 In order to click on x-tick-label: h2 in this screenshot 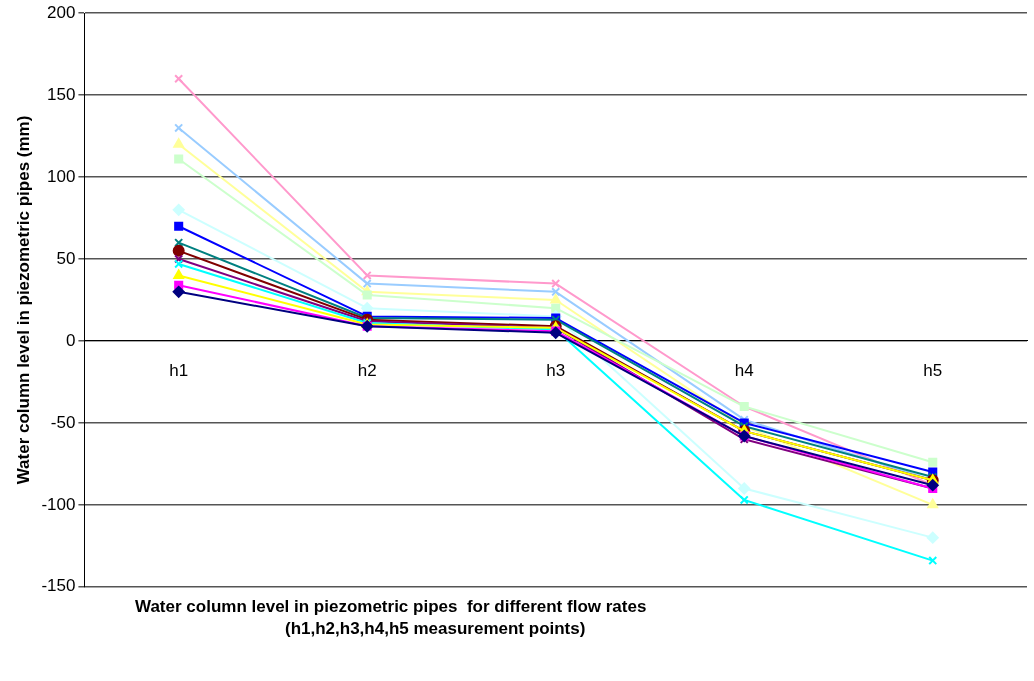, I will do `click(367, 370)`.